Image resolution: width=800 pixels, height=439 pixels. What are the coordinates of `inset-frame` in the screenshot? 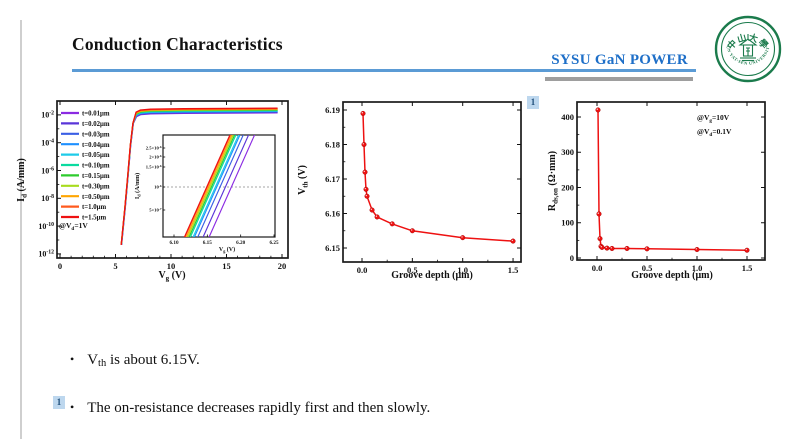 It's located at (219, 186).